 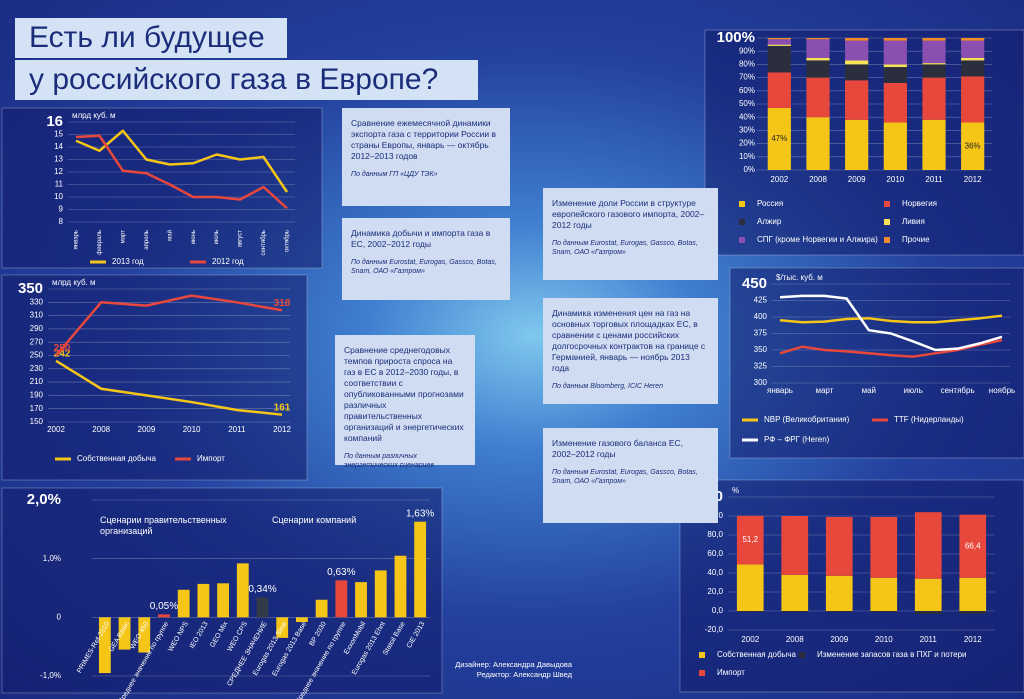 What do you see at coordinates (341, 572) in the screenshot?
I see `data-label: 0,63%` at bounding box center [341, 572].